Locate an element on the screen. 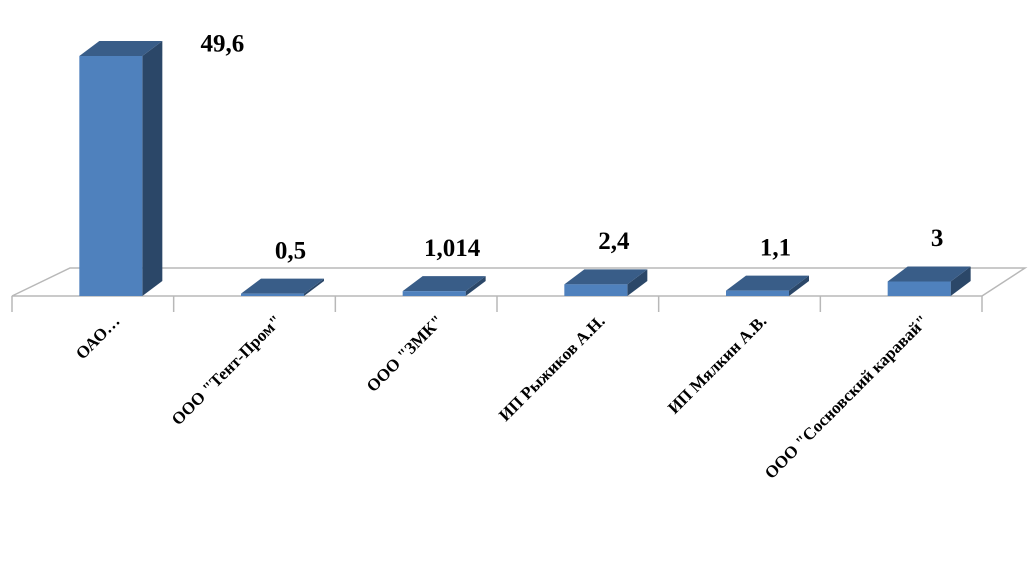  value-label: 0,5 is located at coordinates (290, 250).